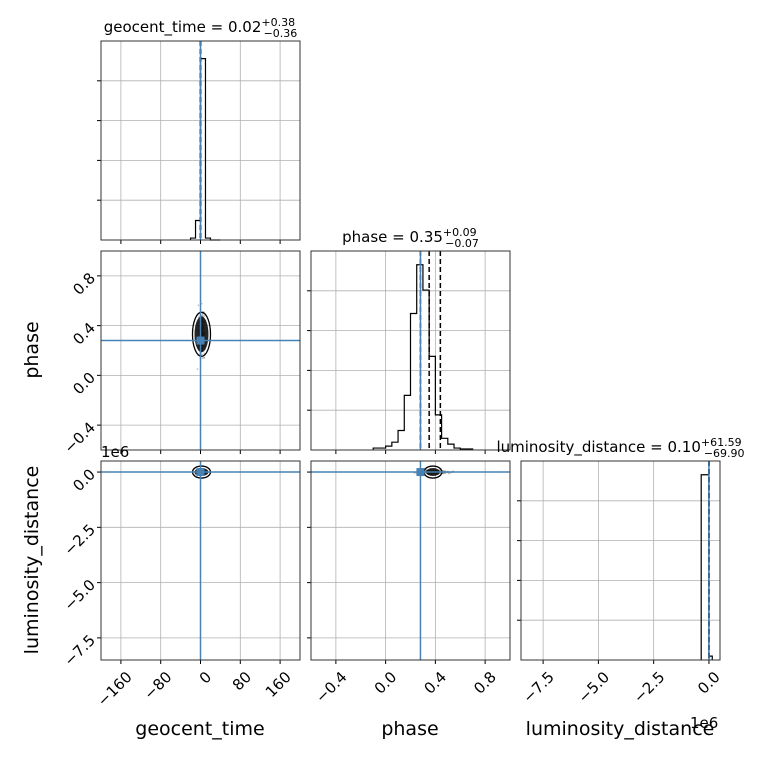 Image resolution: width=760 pixels, height=760 pixels. I want to click on hist-panel-phase: phase = 0.35+0.09 −0.07, so click(409, 340).